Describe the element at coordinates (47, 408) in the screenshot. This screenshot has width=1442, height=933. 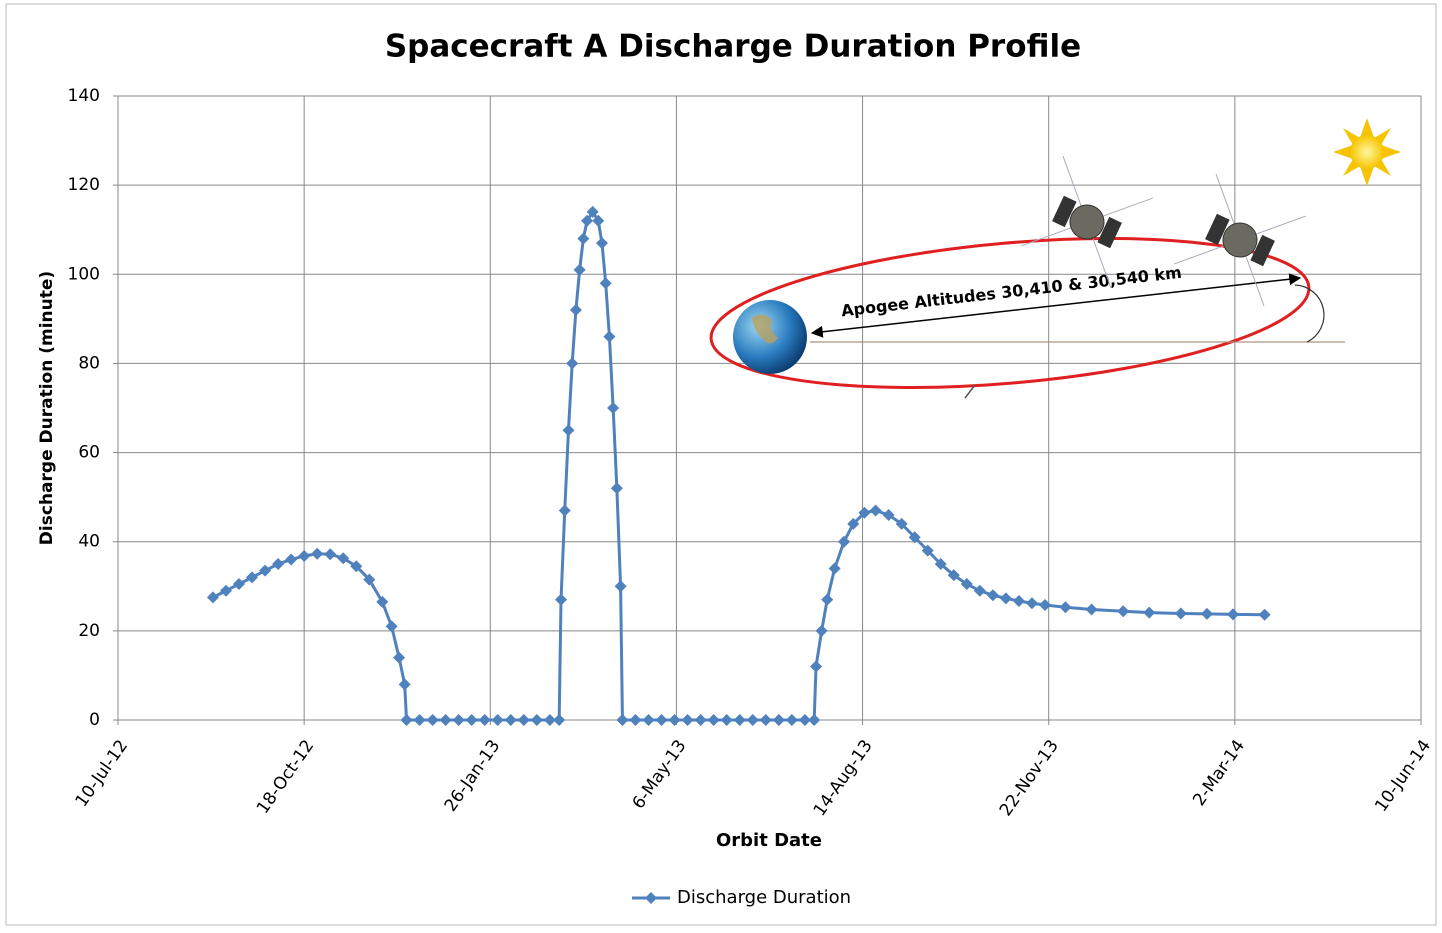
I see `y-axis-label: Discharge Duration (minute)` at that location.